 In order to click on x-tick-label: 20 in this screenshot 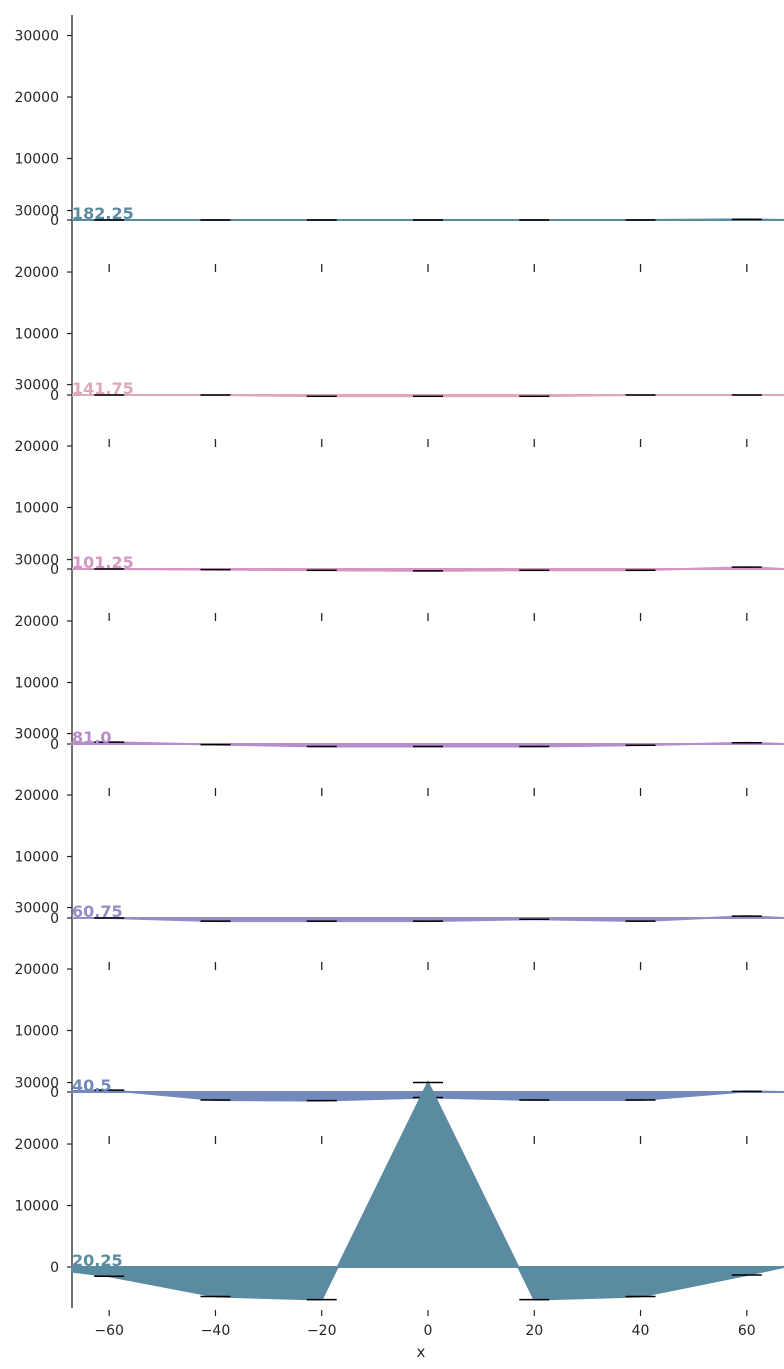, I will do `click(534, 1331)`.